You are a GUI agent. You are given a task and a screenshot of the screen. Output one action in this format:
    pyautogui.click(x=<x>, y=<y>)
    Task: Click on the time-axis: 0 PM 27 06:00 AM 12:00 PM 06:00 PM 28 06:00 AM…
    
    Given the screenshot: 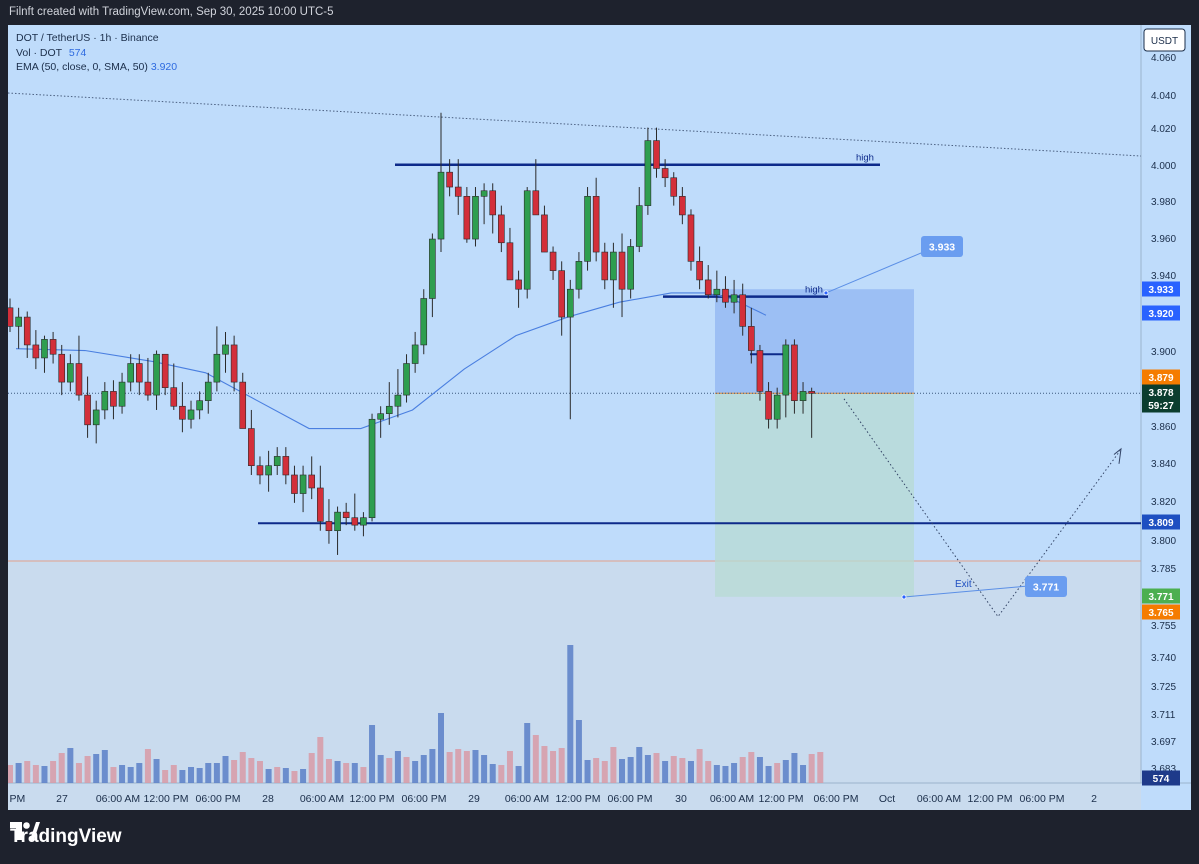 What is the action you would take?
    pyautogui.click(x=552, y=799)
    